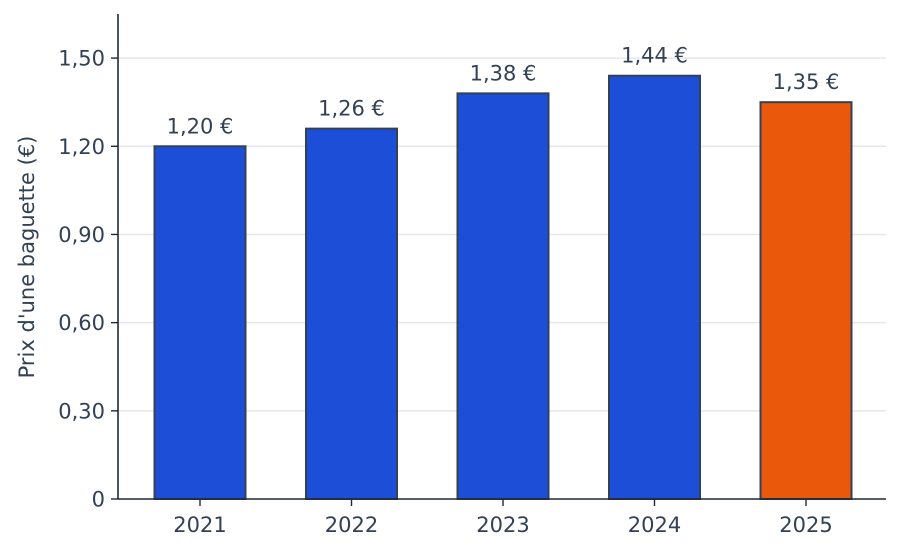 Image resolution: width=901 pixels, height=554 pixels. What do you see at coordinates (27, 257) in the screenshot?
I see `y-axis-title: Prix d'une baguette (€)` at bounding box center [27, 257].